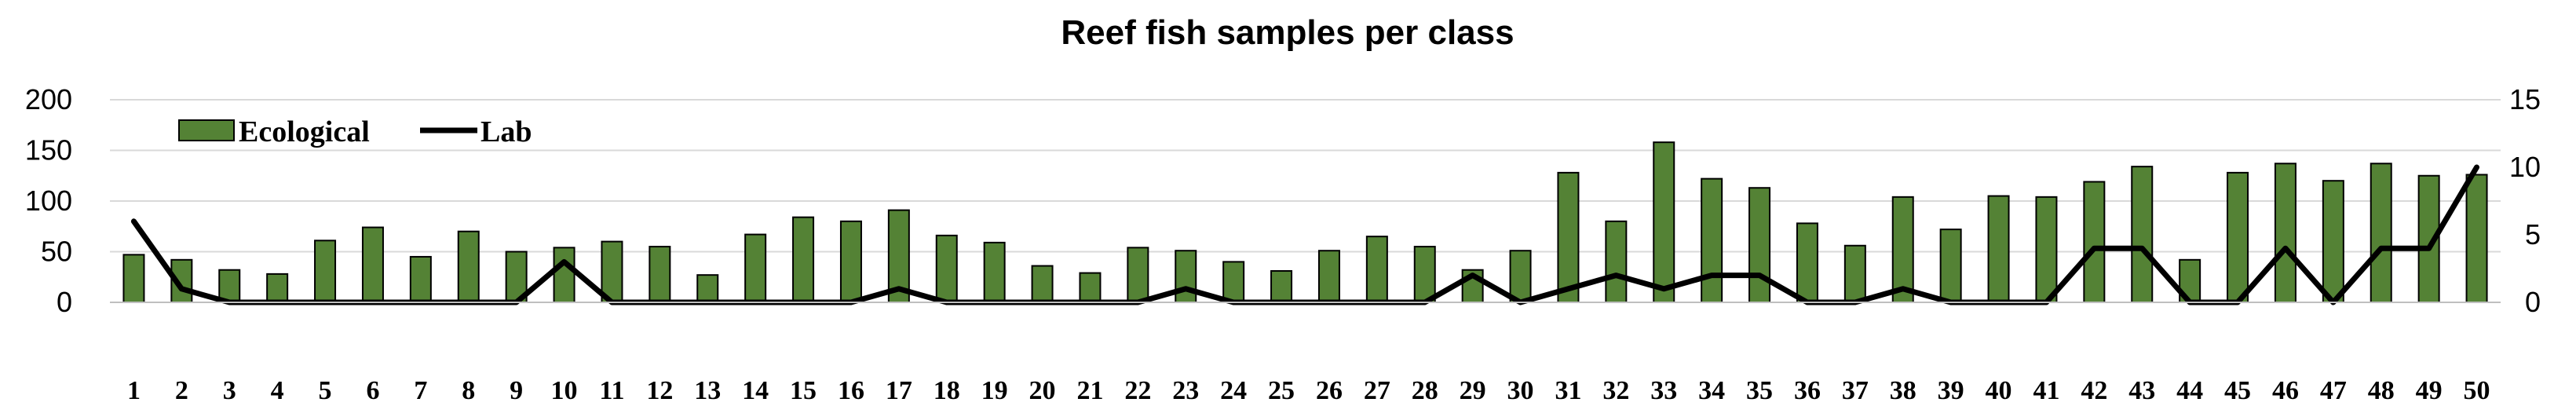  Describe the element at coordinates (994, 391) in the screenshot. I see `x-axis-tick-label: 19` at that location.